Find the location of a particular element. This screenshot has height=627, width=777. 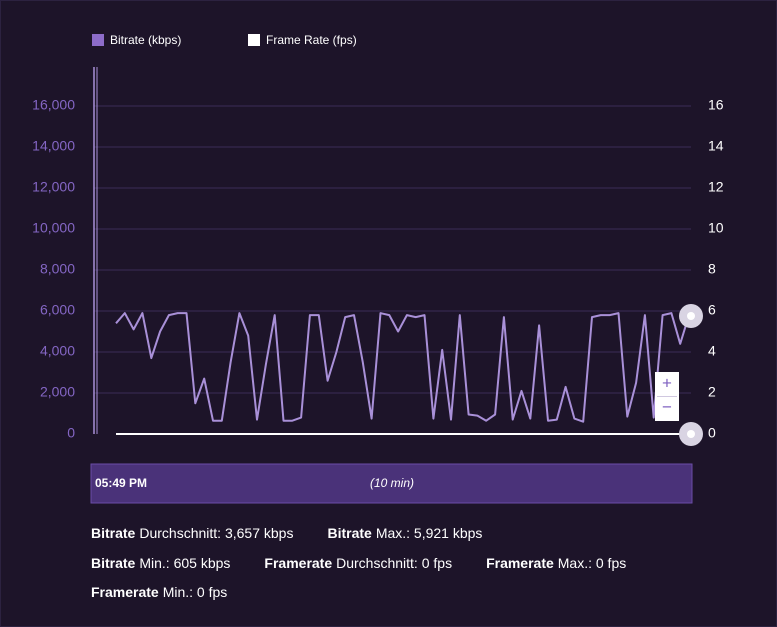

y2-tick-label: 14 is located at coordinates (716, 146).